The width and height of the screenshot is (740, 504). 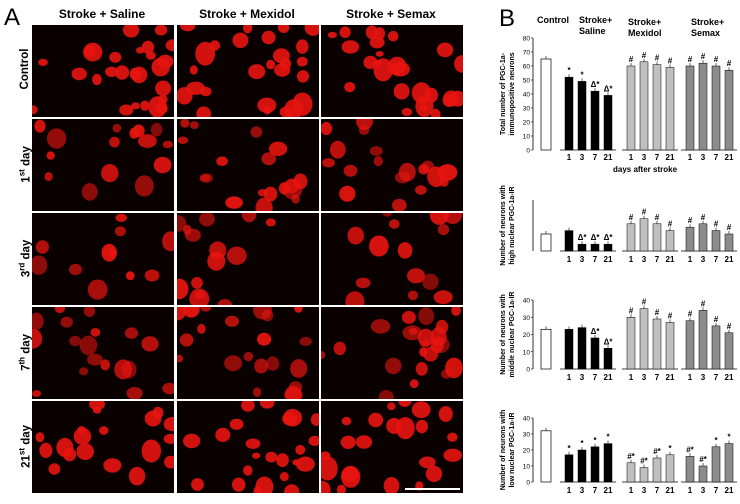 I want to click on chart-1-mark-2-0: #, so click(x=690, y=220).